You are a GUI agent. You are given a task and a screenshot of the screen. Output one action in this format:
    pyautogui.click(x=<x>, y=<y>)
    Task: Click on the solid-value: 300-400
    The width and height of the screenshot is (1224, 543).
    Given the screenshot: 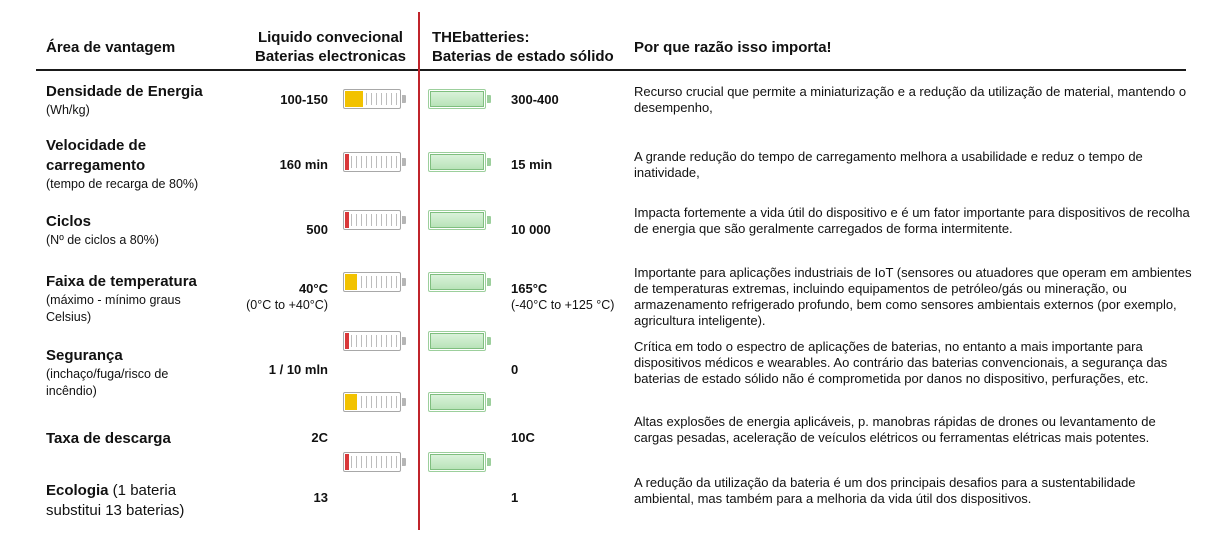 What is the action you would take?
    pyautogui.click(x=535, y=99)
    